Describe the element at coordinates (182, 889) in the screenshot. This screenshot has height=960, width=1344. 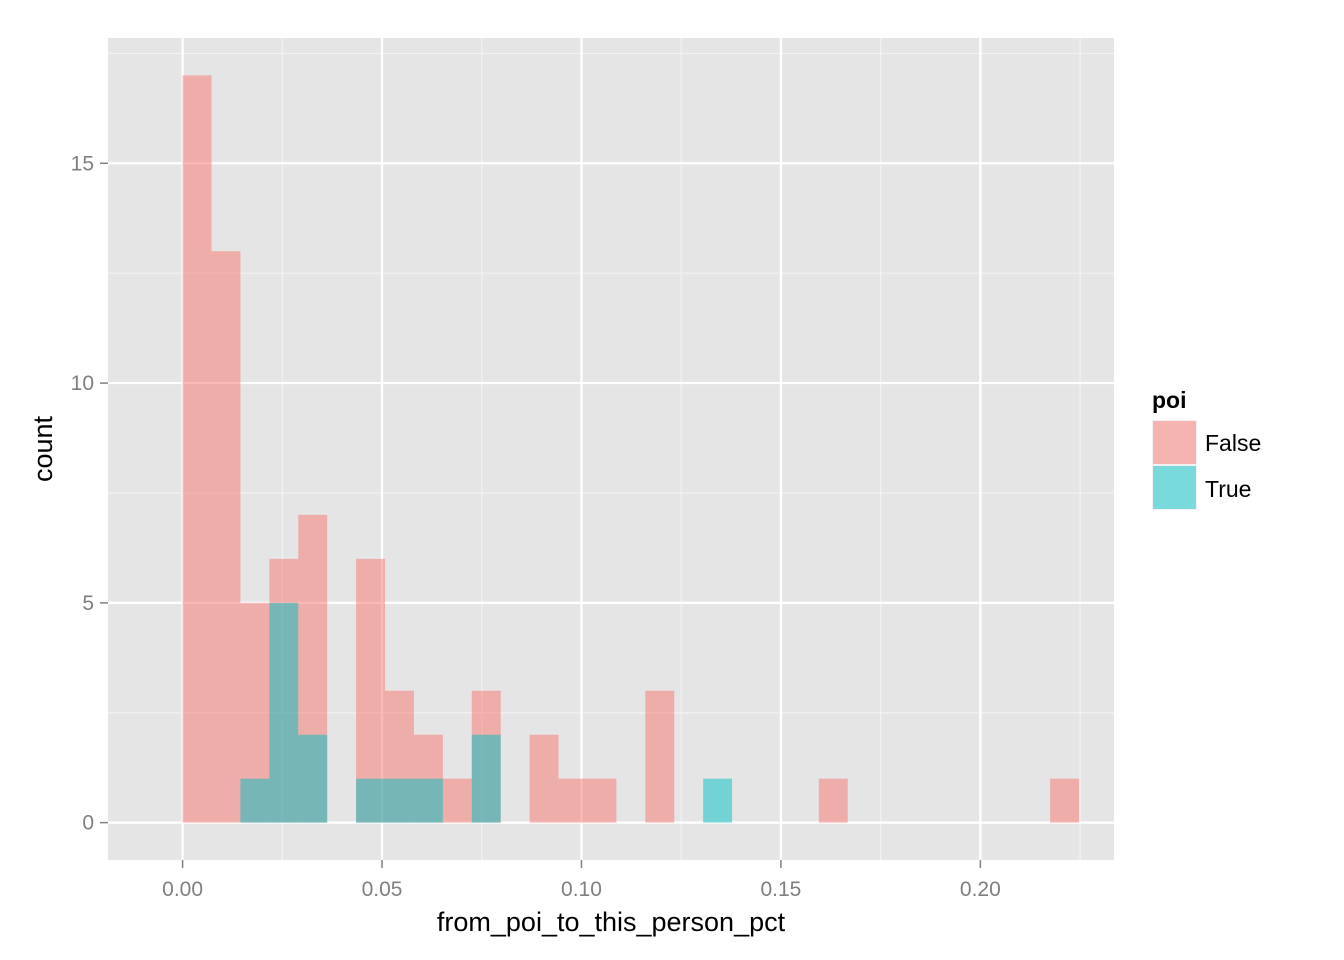
I see `x-tick-label-0: 0.00` at that location.